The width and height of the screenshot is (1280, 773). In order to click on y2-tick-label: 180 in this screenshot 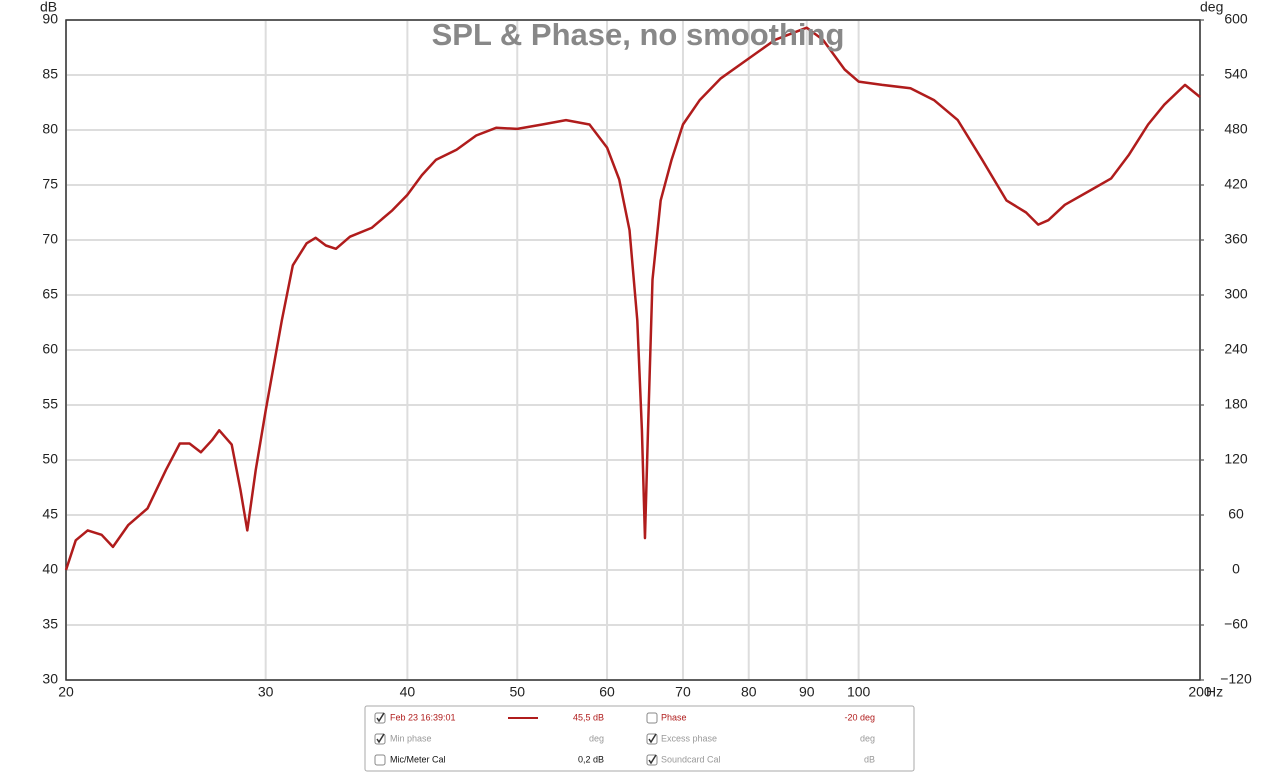, I will do `click(1236, 404)`.